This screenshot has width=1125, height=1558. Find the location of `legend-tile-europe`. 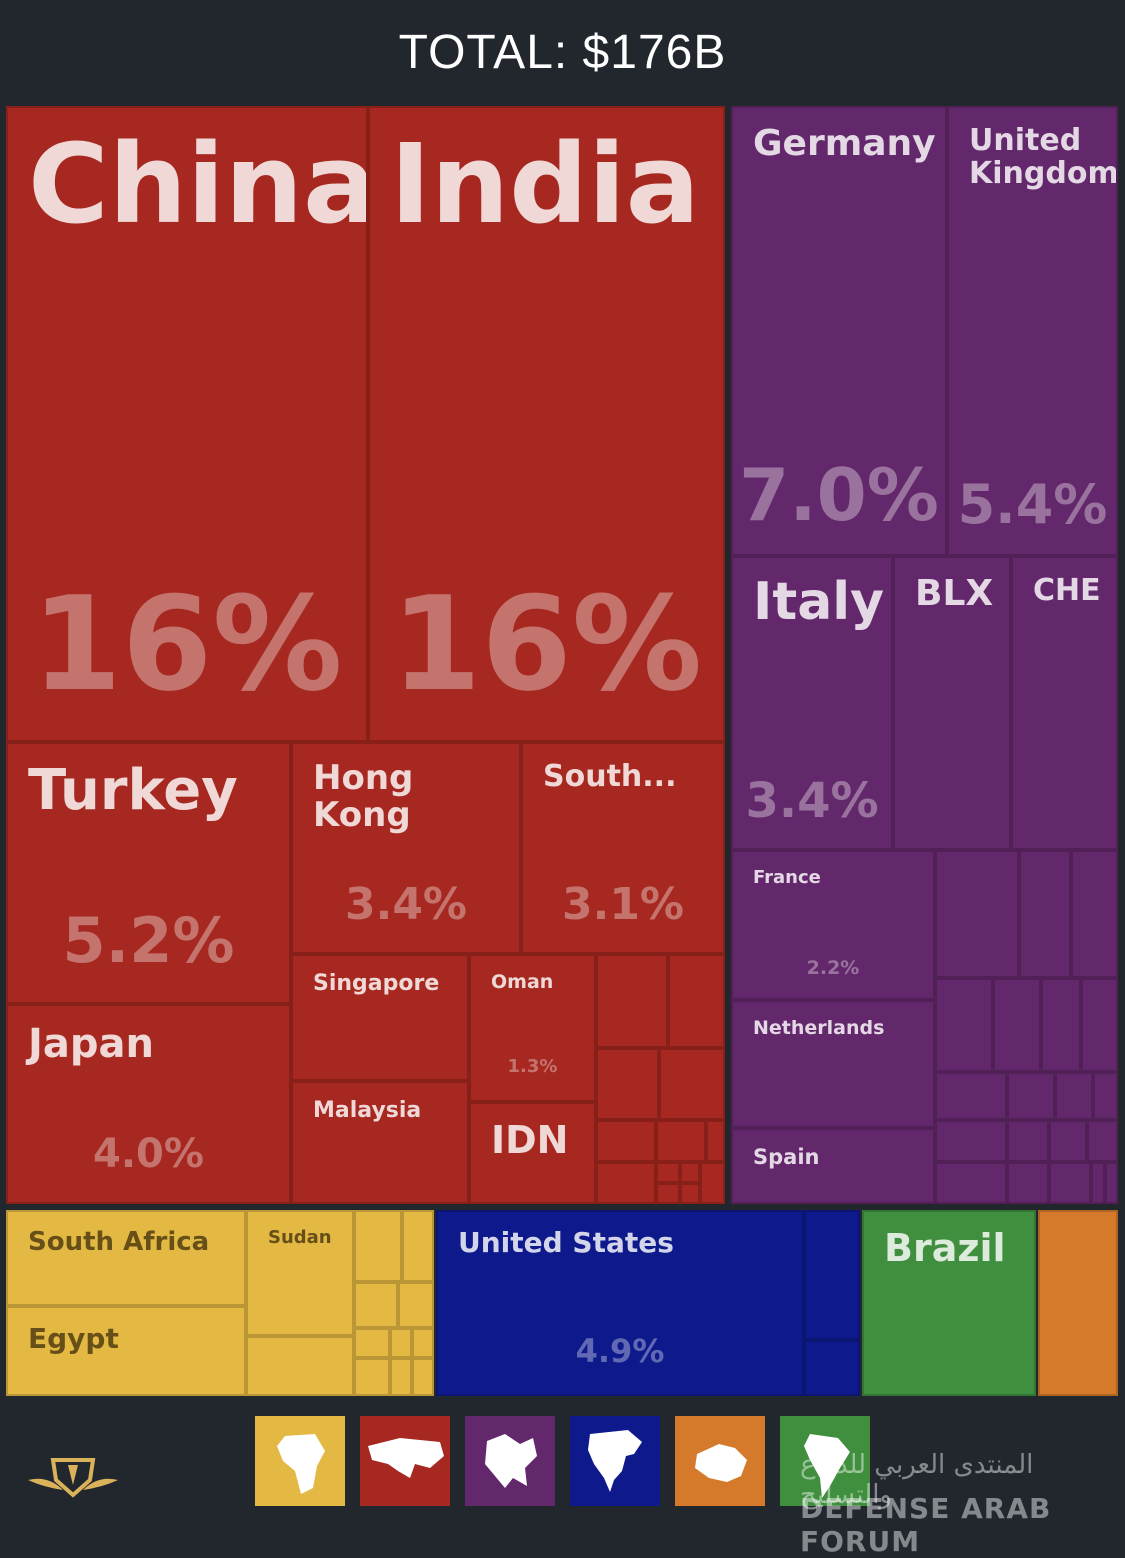

legend-tile-europe is located at coordinates (510, 1461).